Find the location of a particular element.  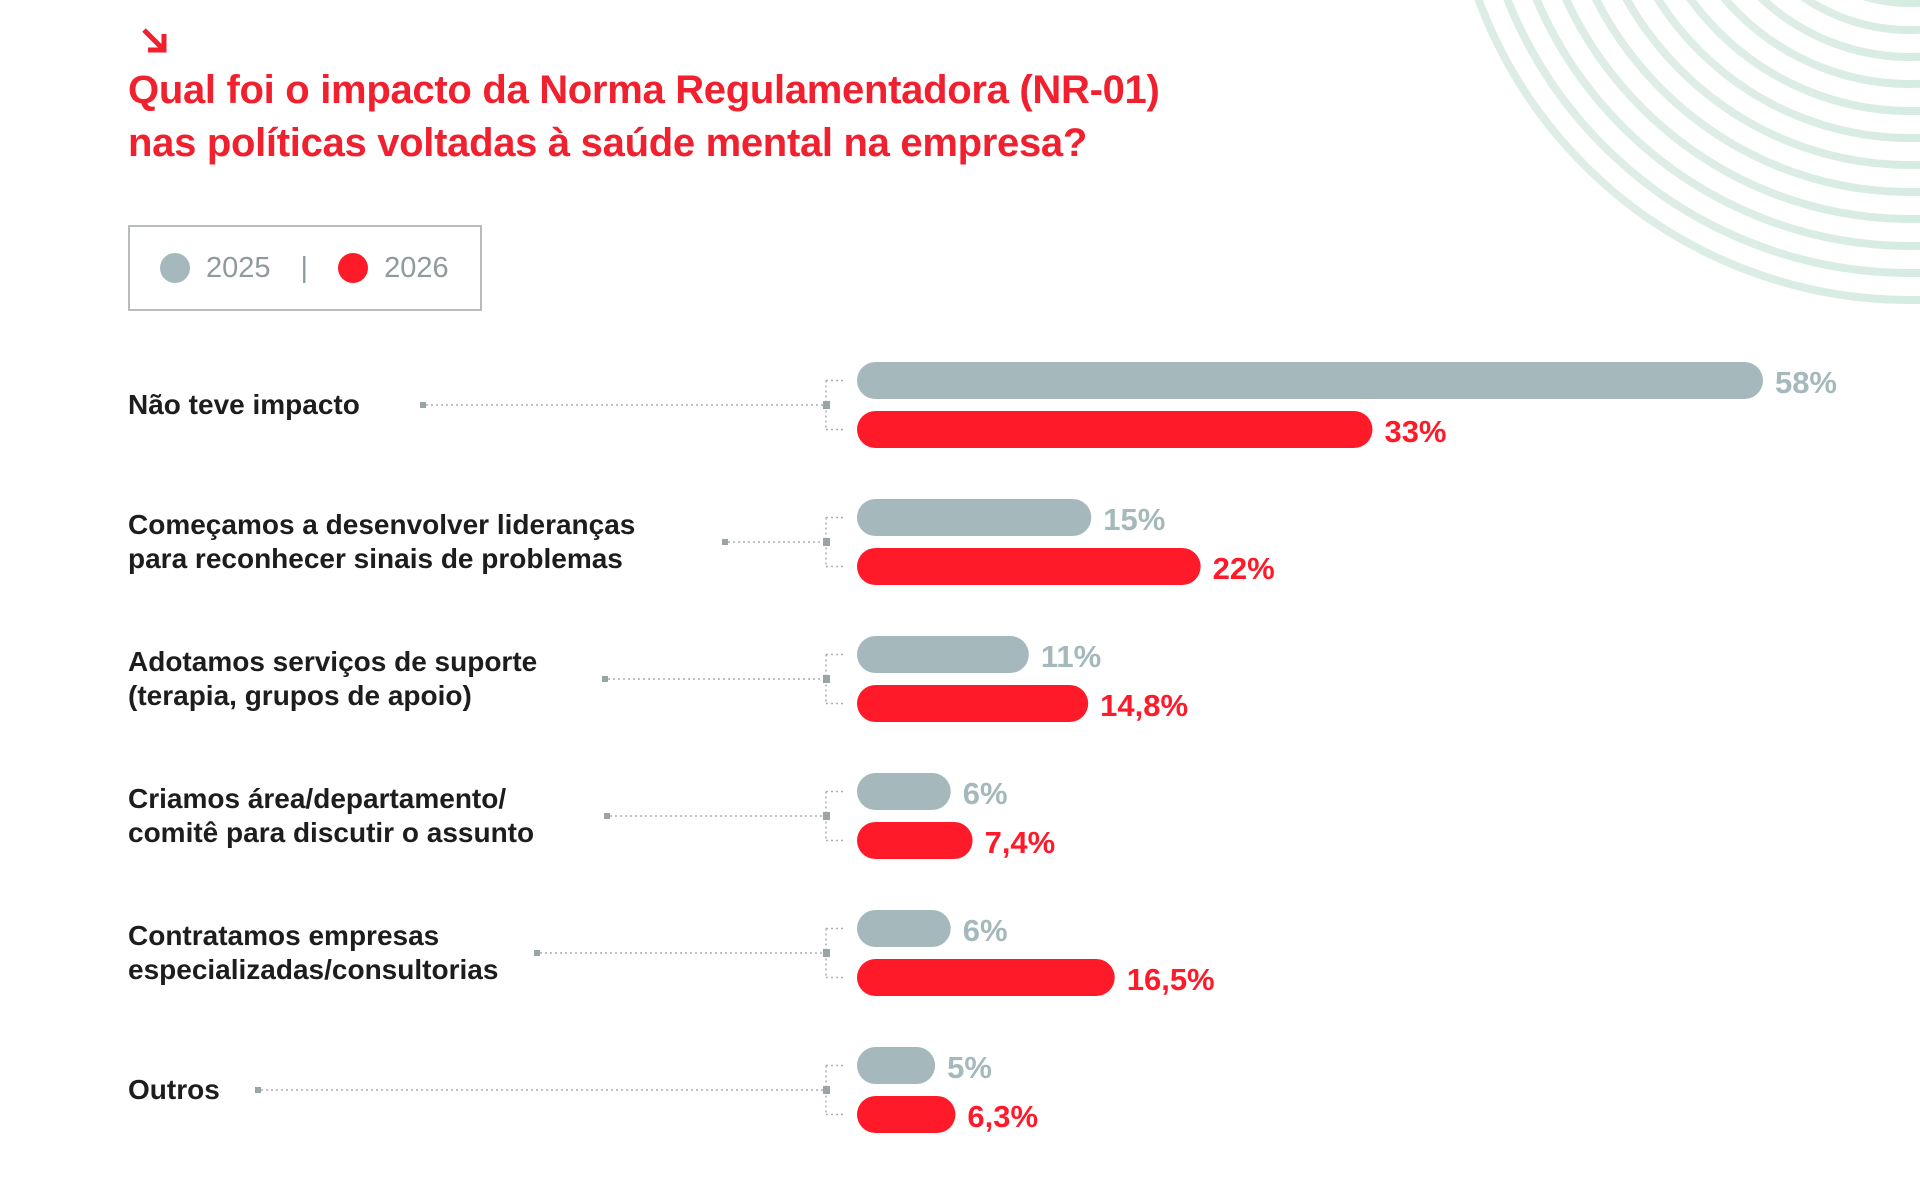

value-label-2025: 15% is located at coordinates (1134, 519).